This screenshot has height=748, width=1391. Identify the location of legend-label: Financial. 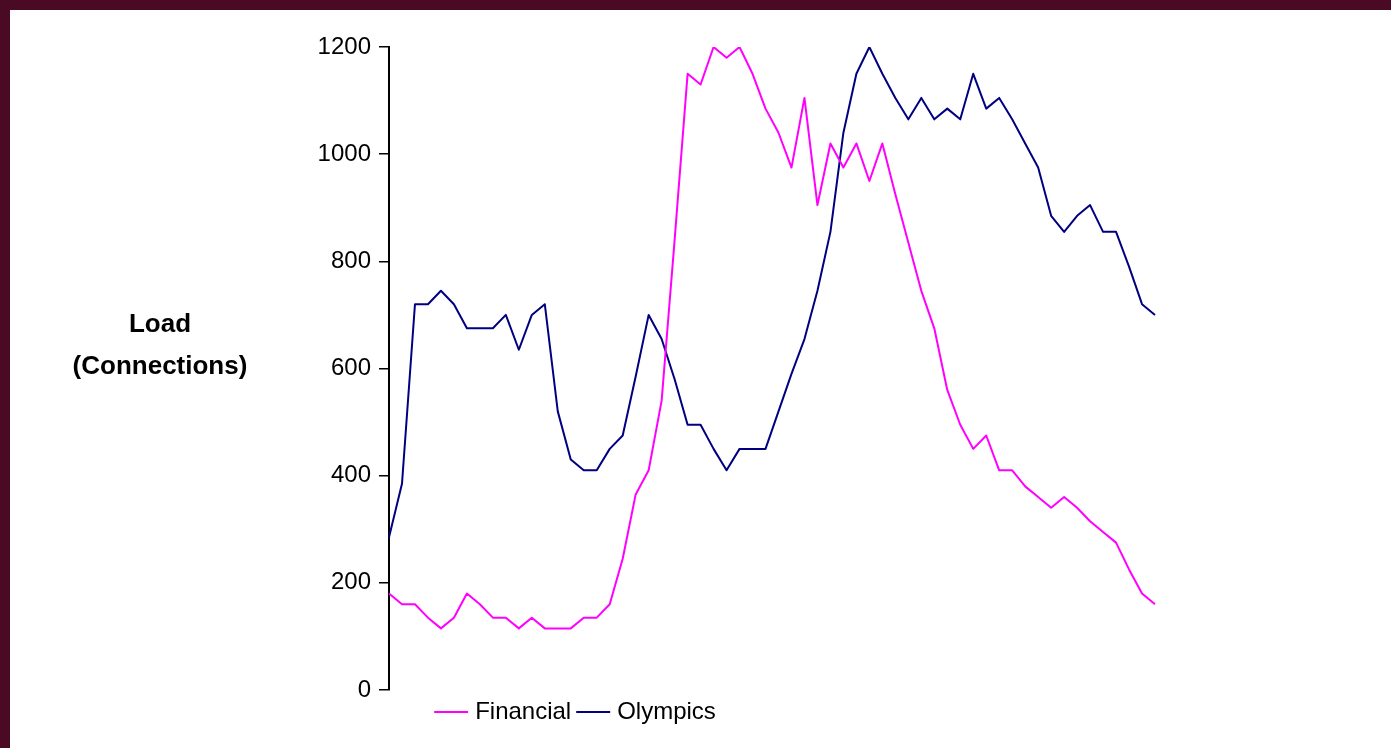
(523, 710).